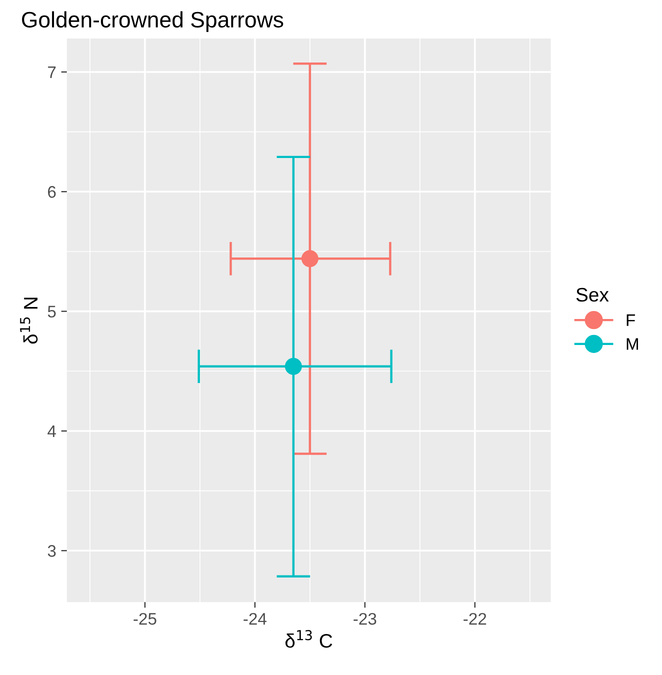 Image resolution: width=662 pixels, height=675 pixels. Describe the element at coordinates (52, 72) in the screenshot. I see `y-tick-label: 7` at that location.